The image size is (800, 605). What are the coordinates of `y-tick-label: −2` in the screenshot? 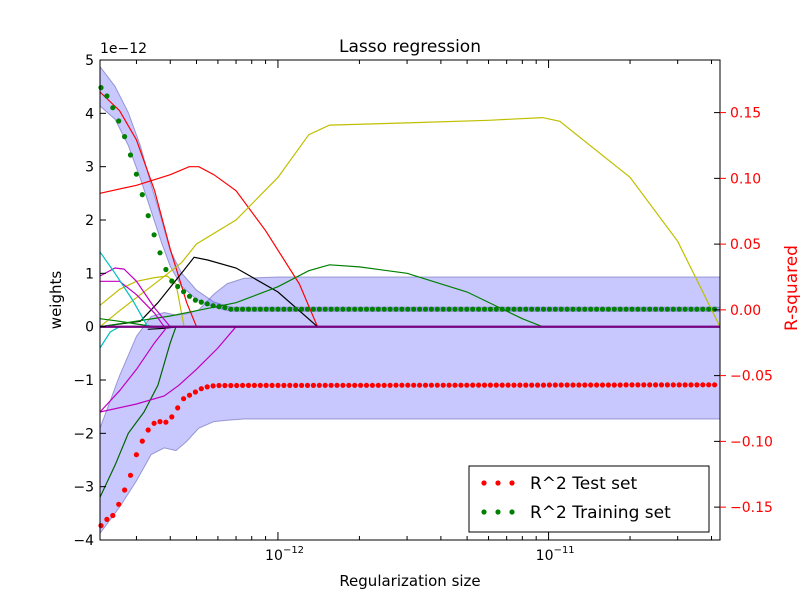 It's located at (83, 434).